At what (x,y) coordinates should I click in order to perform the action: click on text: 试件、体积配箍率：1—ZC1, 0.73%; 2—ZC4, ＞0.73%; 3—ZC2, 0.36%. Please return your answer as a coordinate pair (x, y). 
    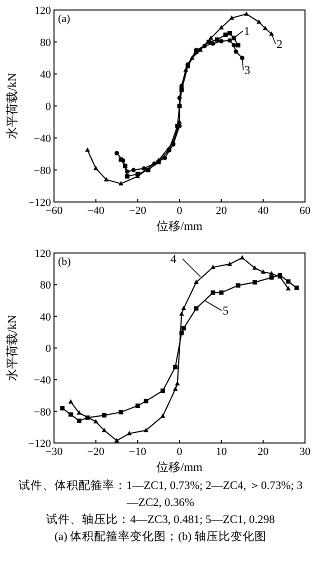
    Looking at the image, I should click on (160, 494).